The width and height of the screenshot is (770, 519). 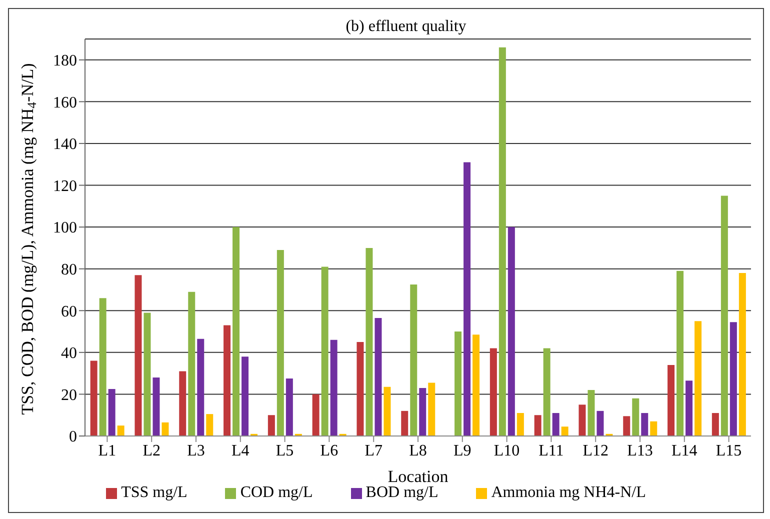 I want to click on legend-label: TSS mg/L, so click(x=154, y=492).